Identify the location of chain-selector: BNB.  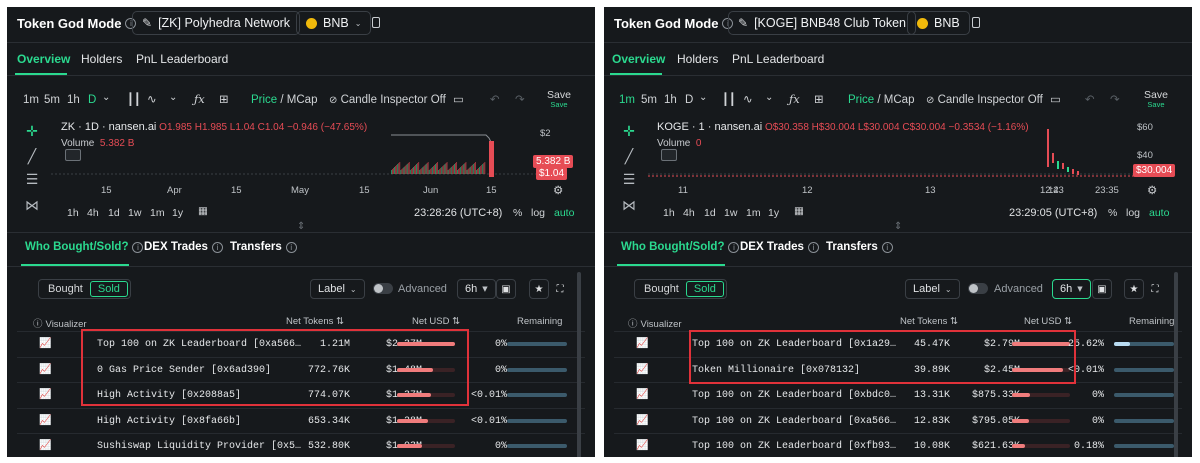
(938, 23).